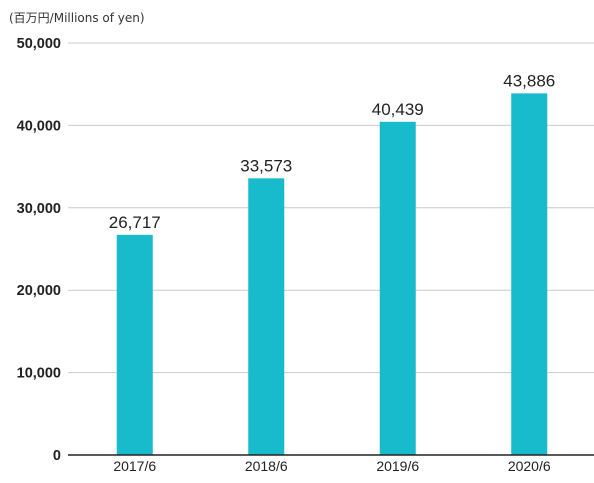 This screenshot has height=483, width=594. I want to click on x-tick-label: 2019/6, so click(397, 466).